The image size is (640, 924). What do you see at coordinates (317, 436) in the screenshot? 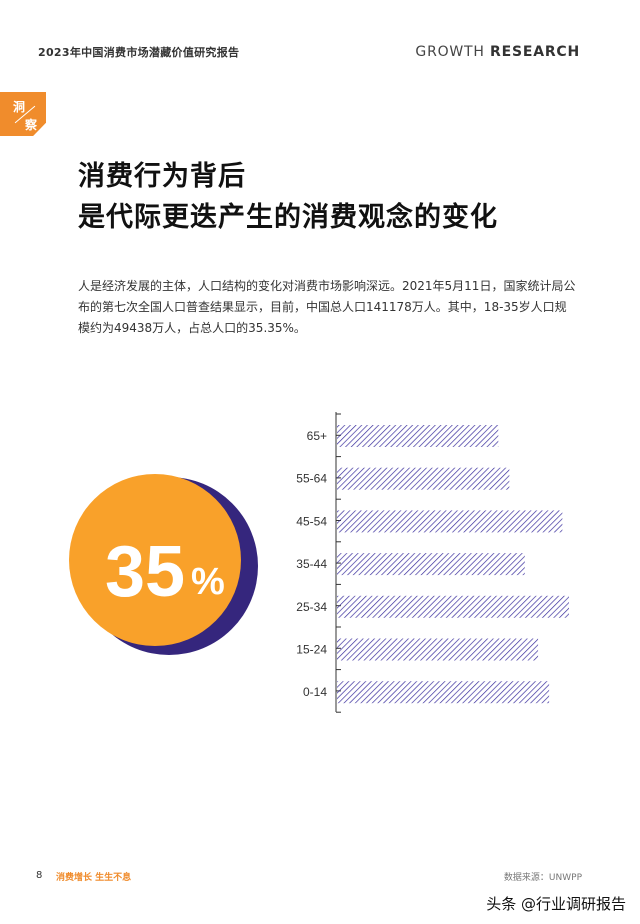
I see `category-label-65+: 65+` at bounding box center [317, 436].